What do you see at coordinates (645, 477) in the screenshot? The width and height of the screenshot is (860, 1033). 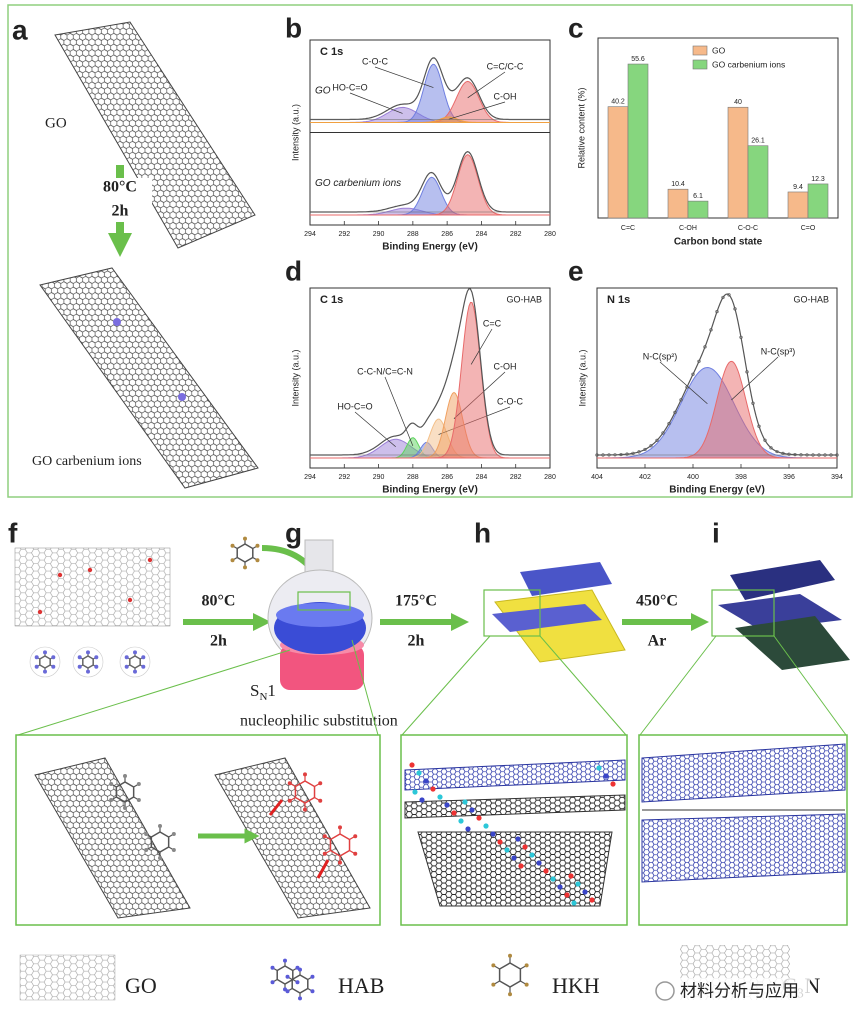 I see `x-tick-label: 402` at bounding box center [645, 477].